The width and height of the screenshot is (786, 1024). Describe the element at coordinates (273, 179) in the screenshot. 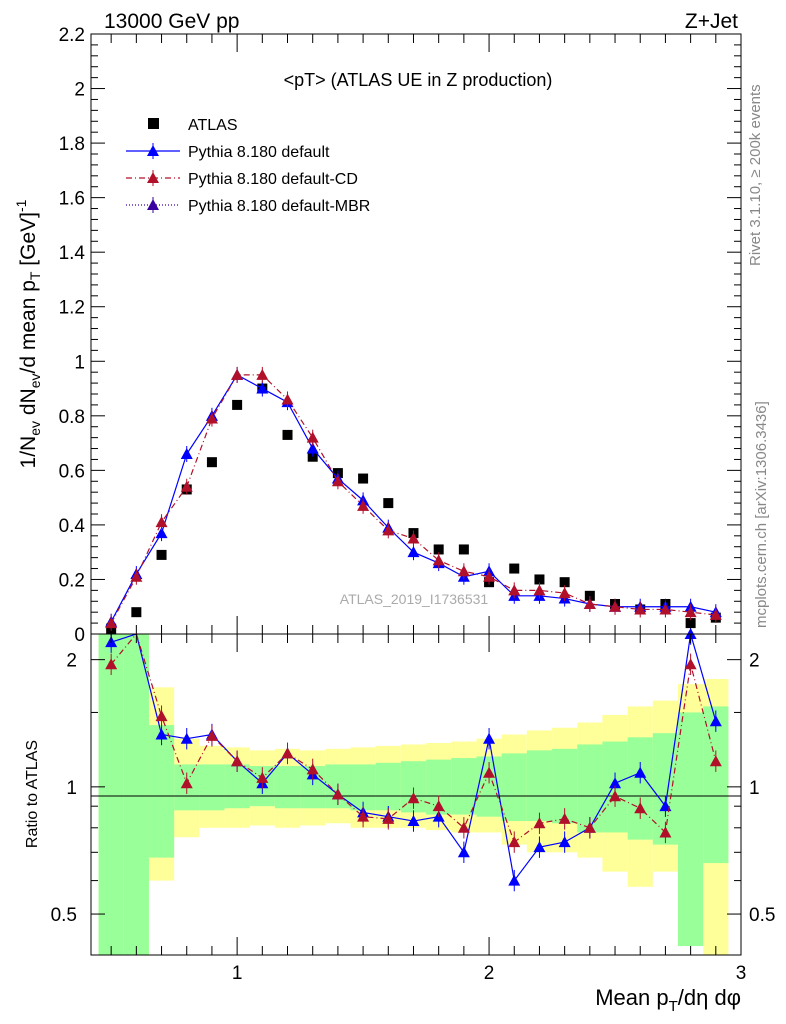

I see `legend-label: Pythia 8.180 default-CD` at that location.